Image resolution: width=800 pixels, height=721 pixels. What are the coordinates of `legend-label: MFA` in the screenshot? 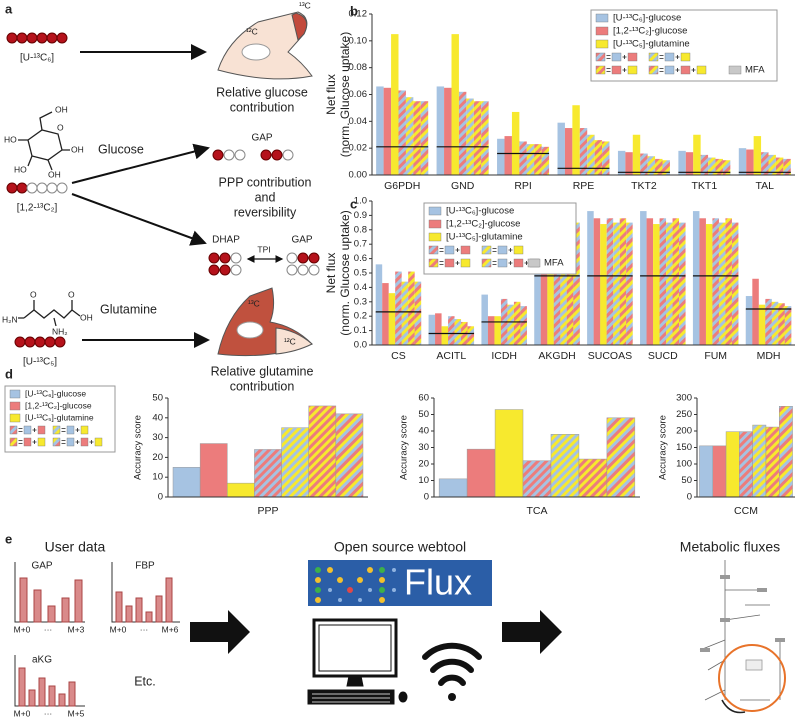 It's located at (554, 263).